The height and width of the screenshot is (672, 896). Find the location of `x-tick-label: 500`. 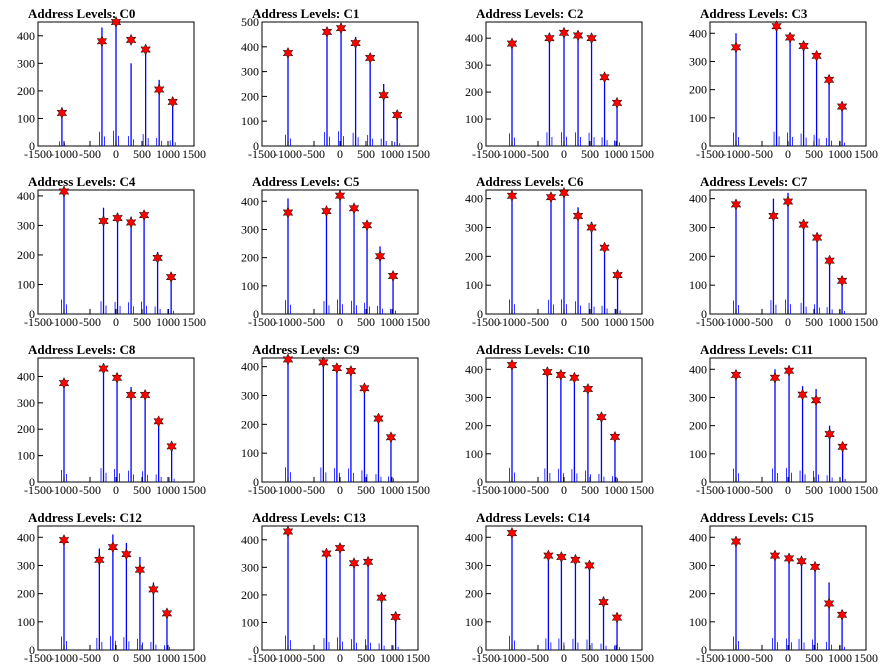

x-tick-label: 500 is located at coordinates (366, 322).